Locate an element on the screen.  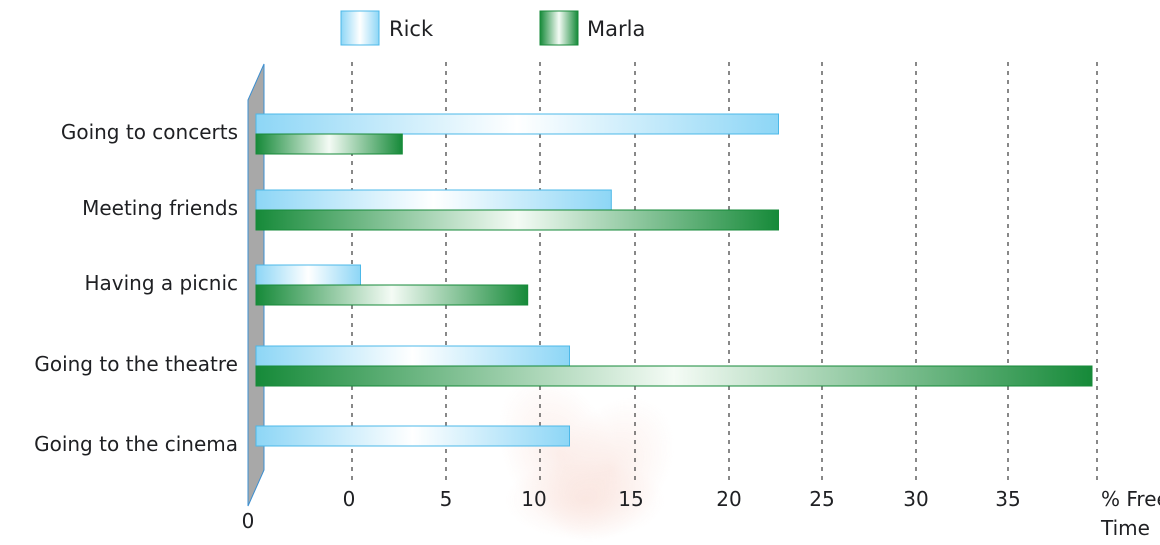
category-label-1: Meeting friends is located at coordinates (160, 208).